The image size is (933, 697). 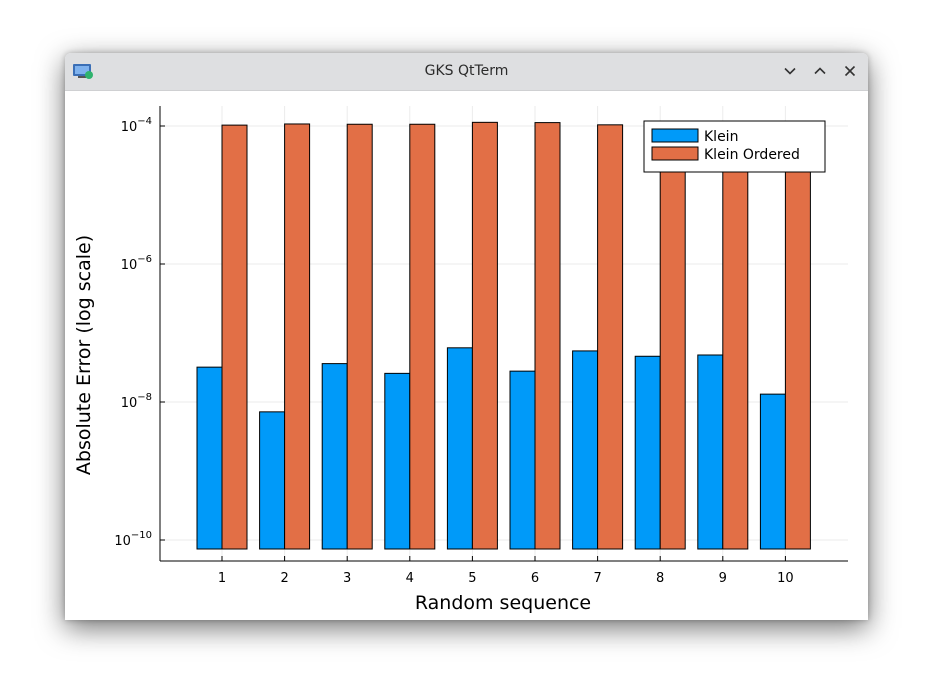 I want to click on app-icon, so click(x=83, y=71).